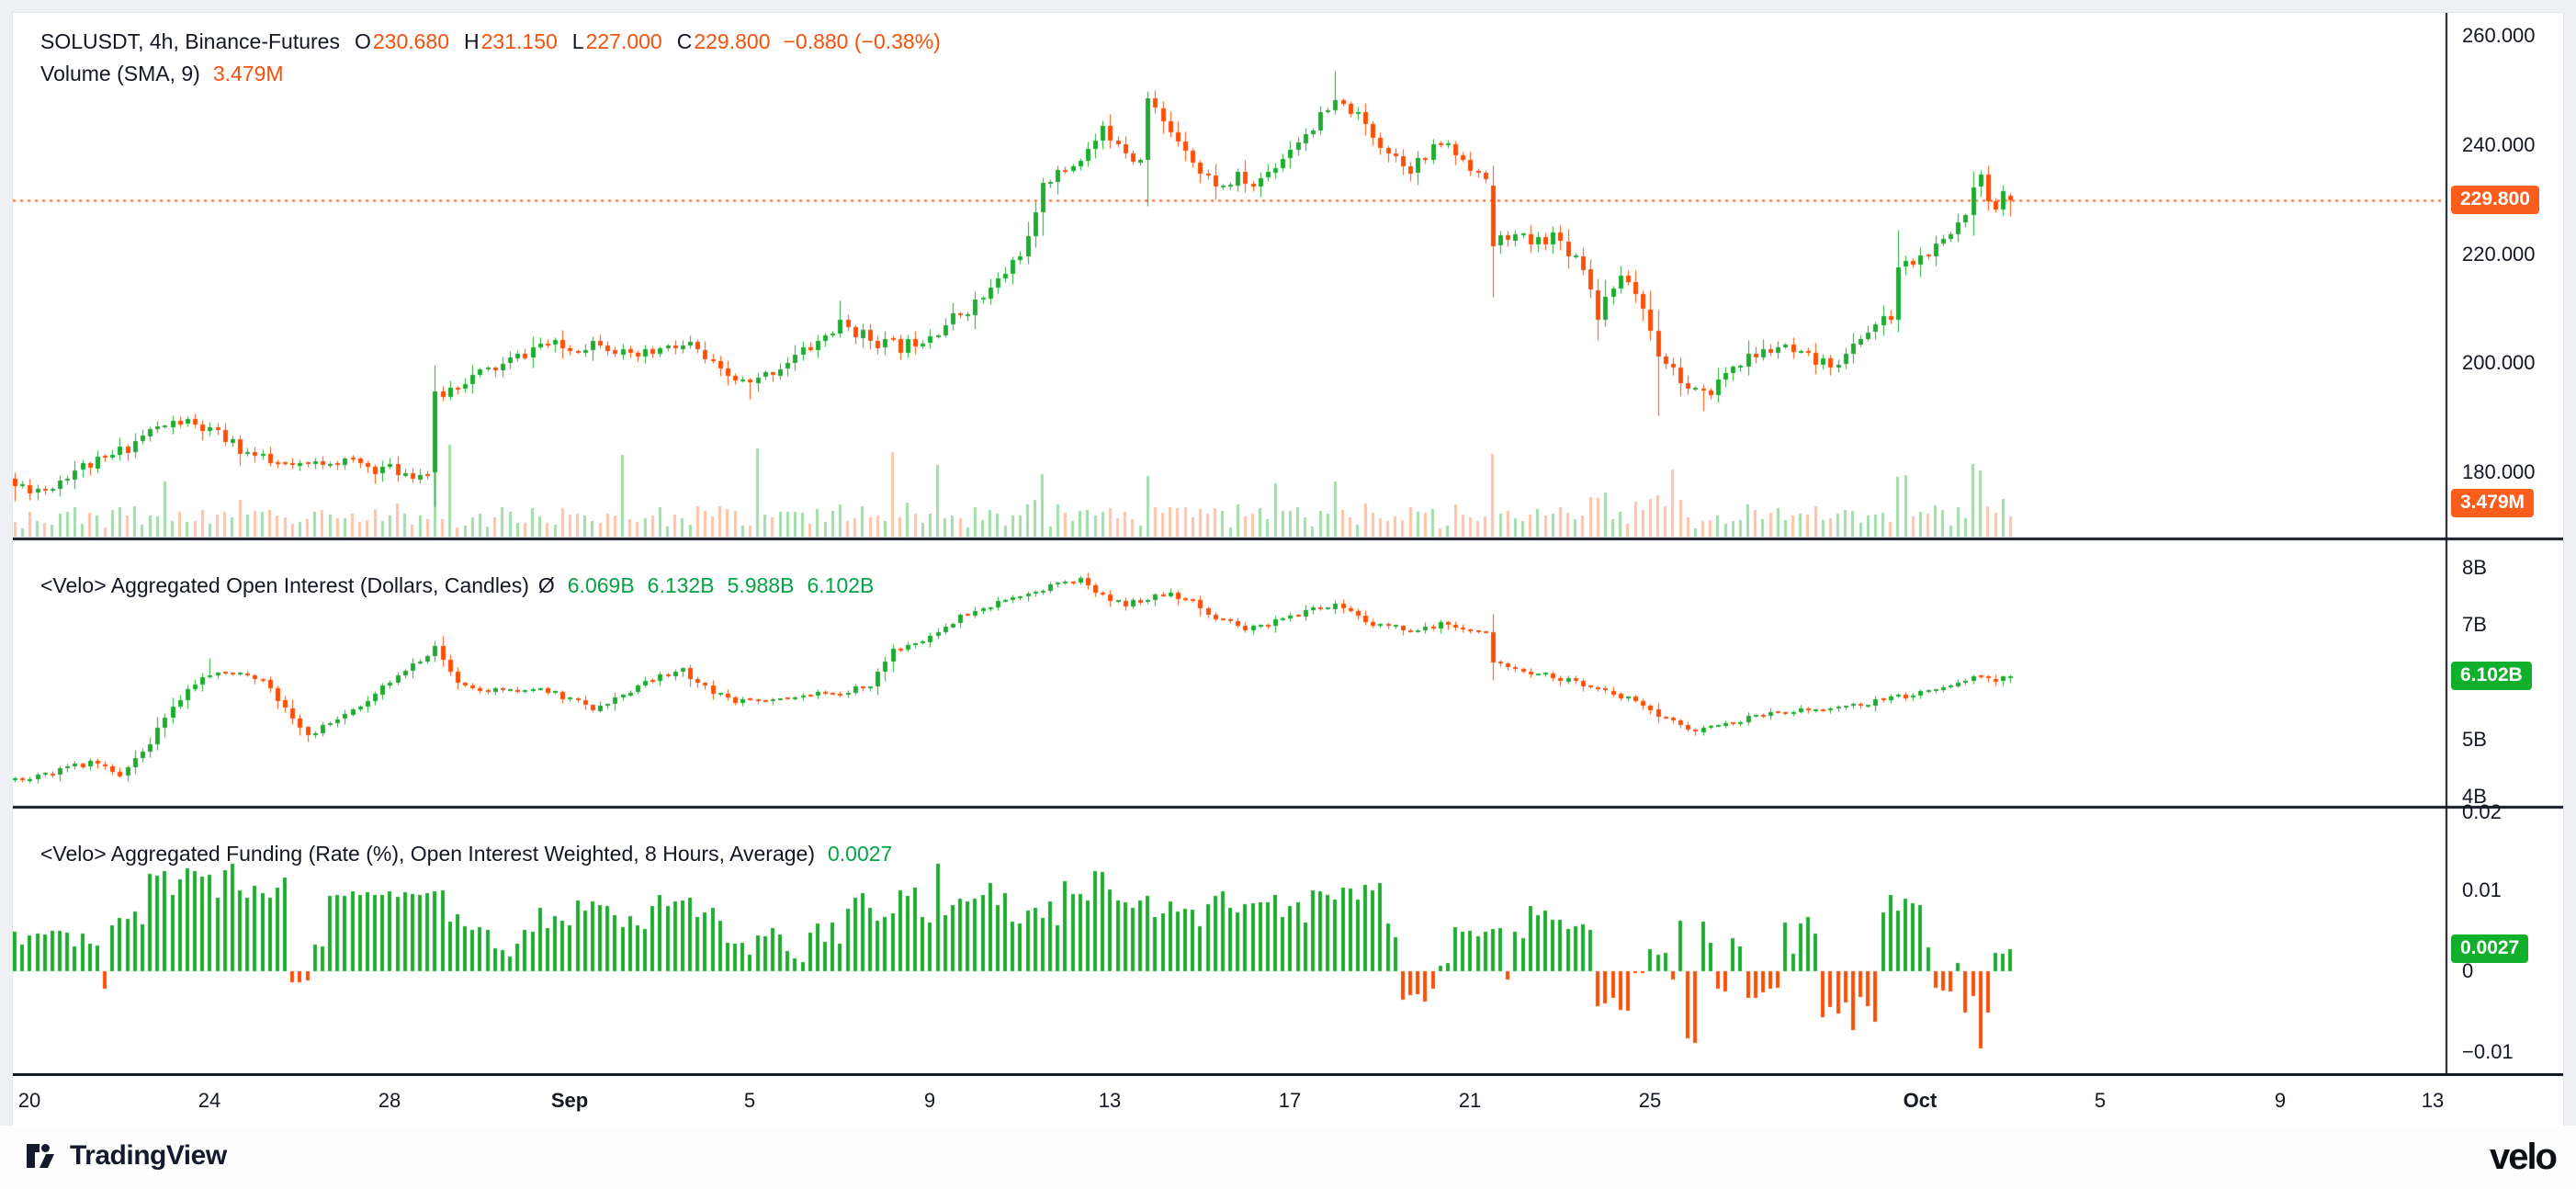 This screenshot has width=2576, height=1189. I want to click on oi-low-value: 5.988B, so click(761, 585).